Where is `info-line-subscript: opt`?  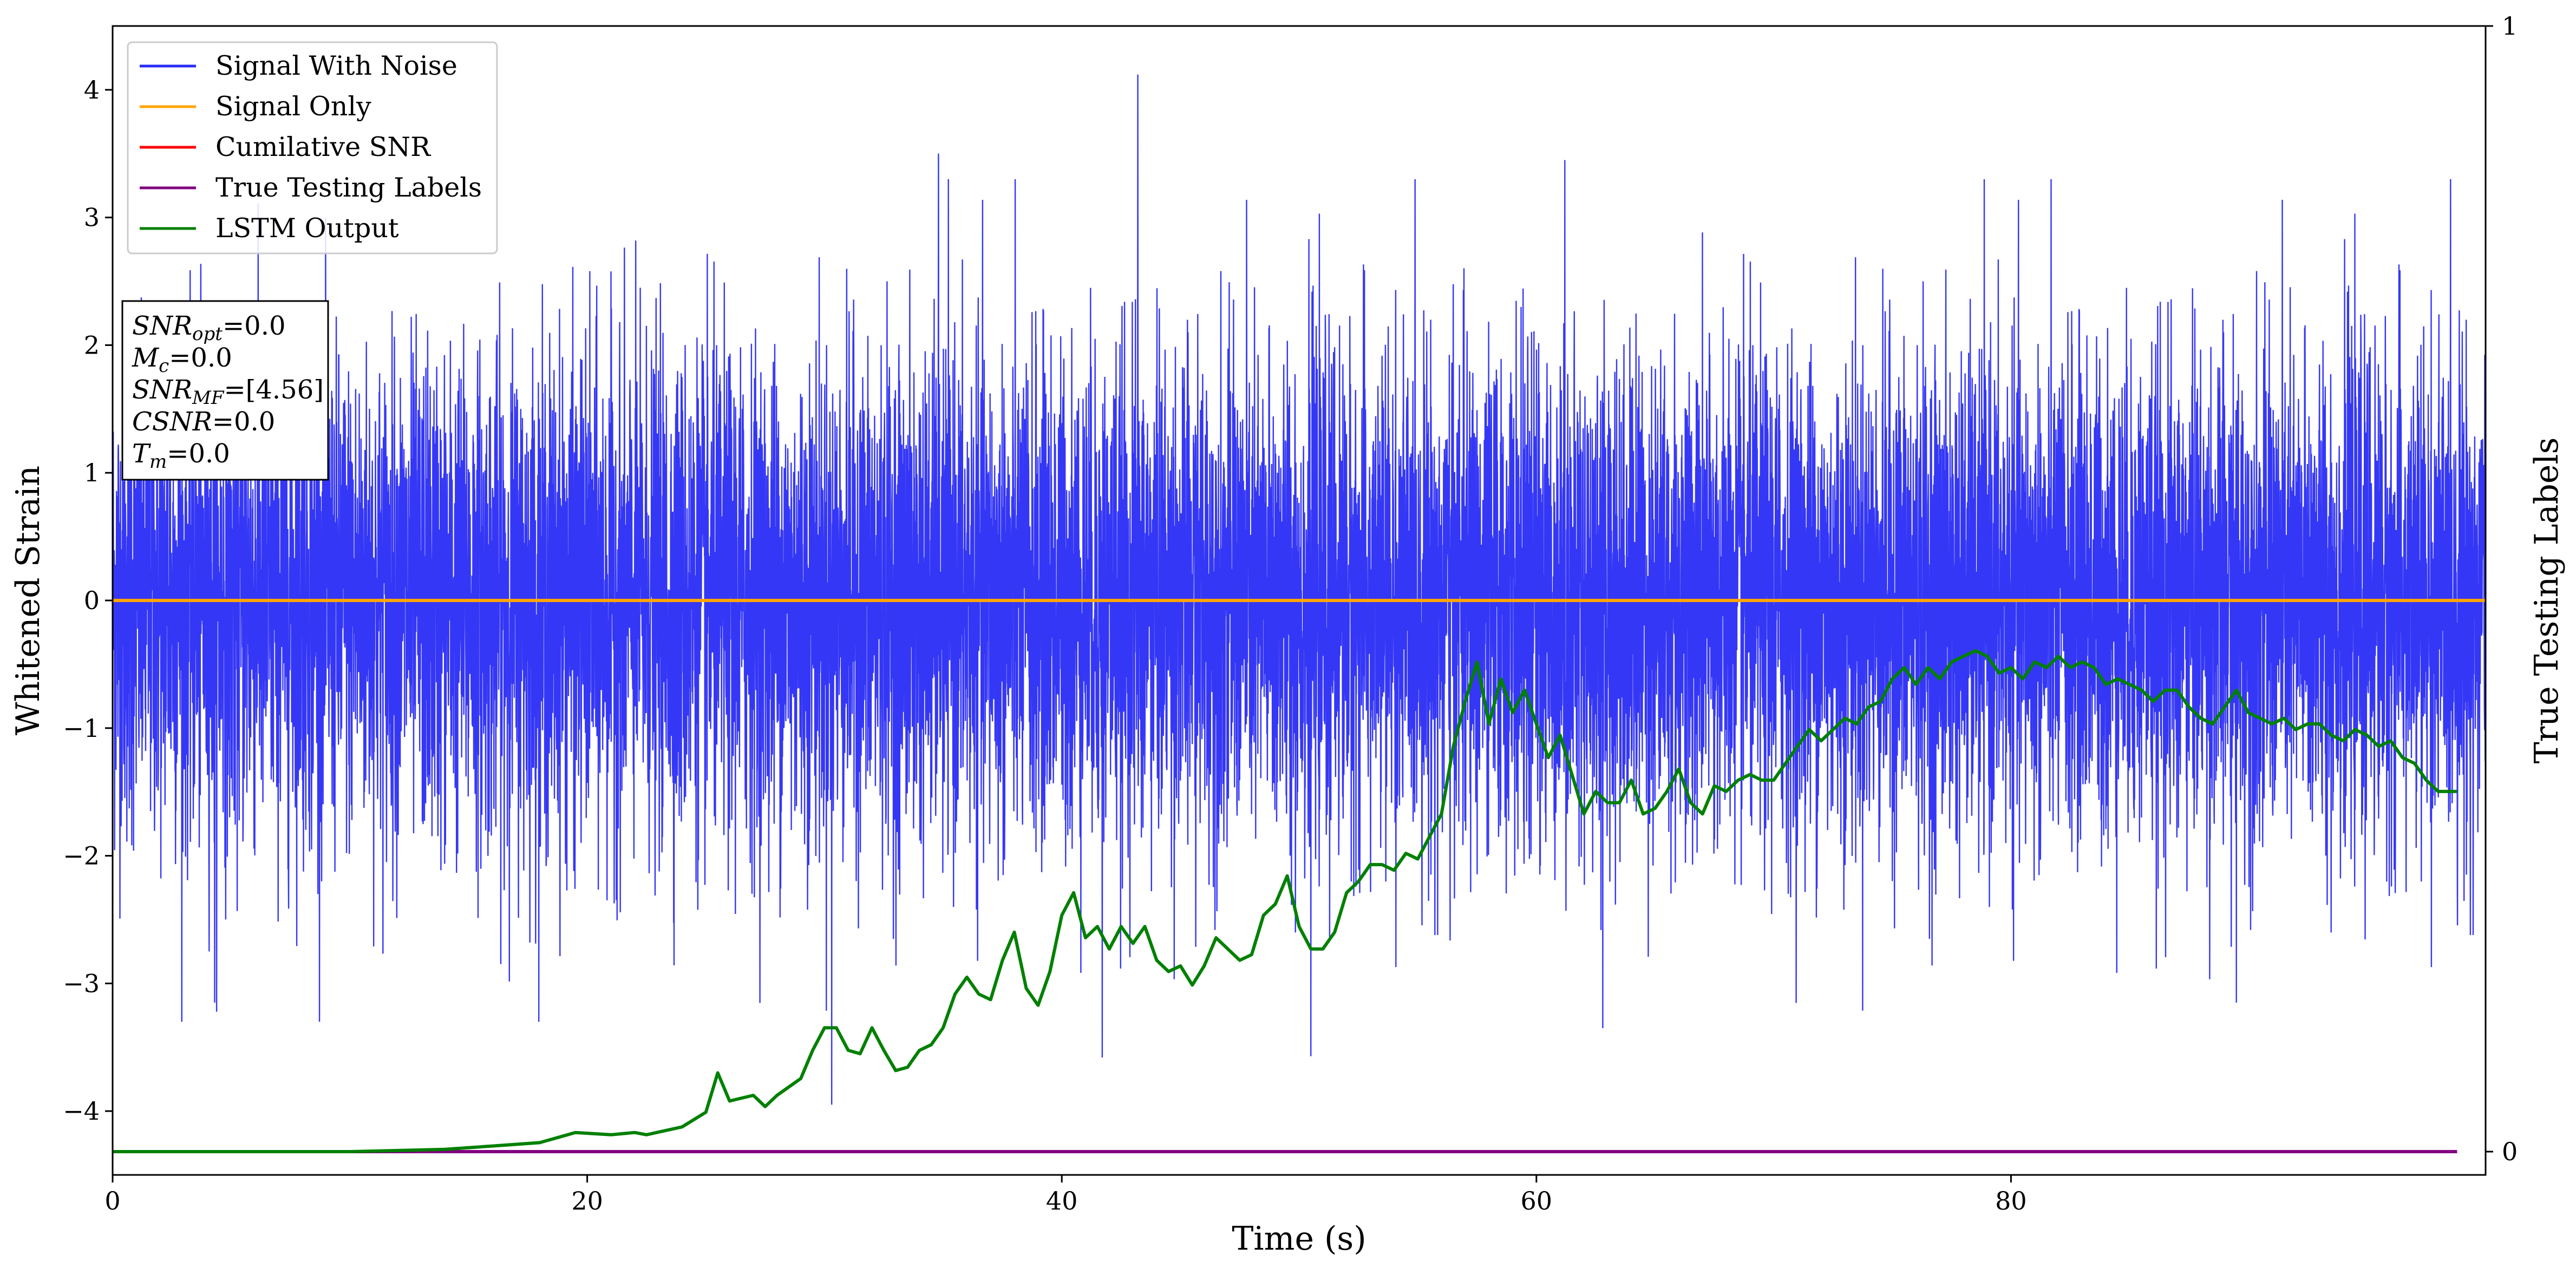
info-line-subscript: opt is located at coordinates (207, 334).